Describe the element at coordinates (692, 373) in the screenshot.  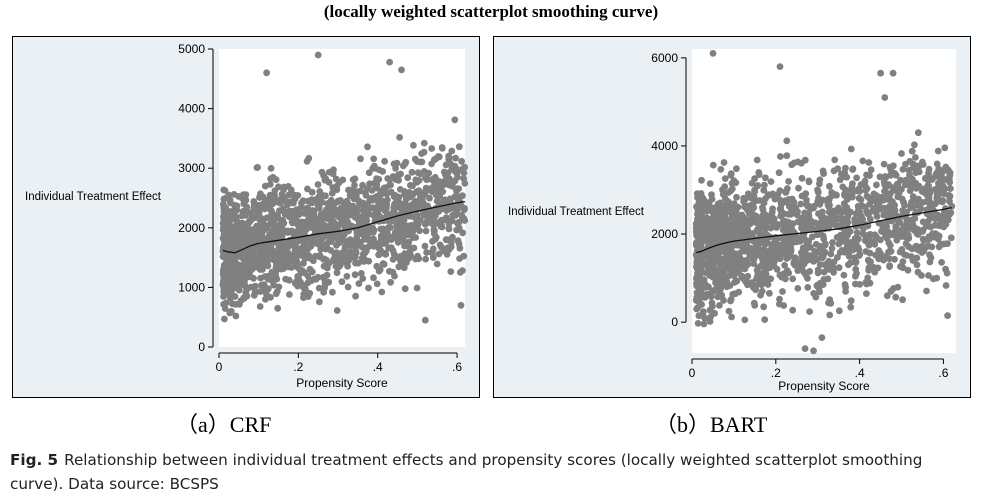
I see `x-tick-label: 0` at that location.